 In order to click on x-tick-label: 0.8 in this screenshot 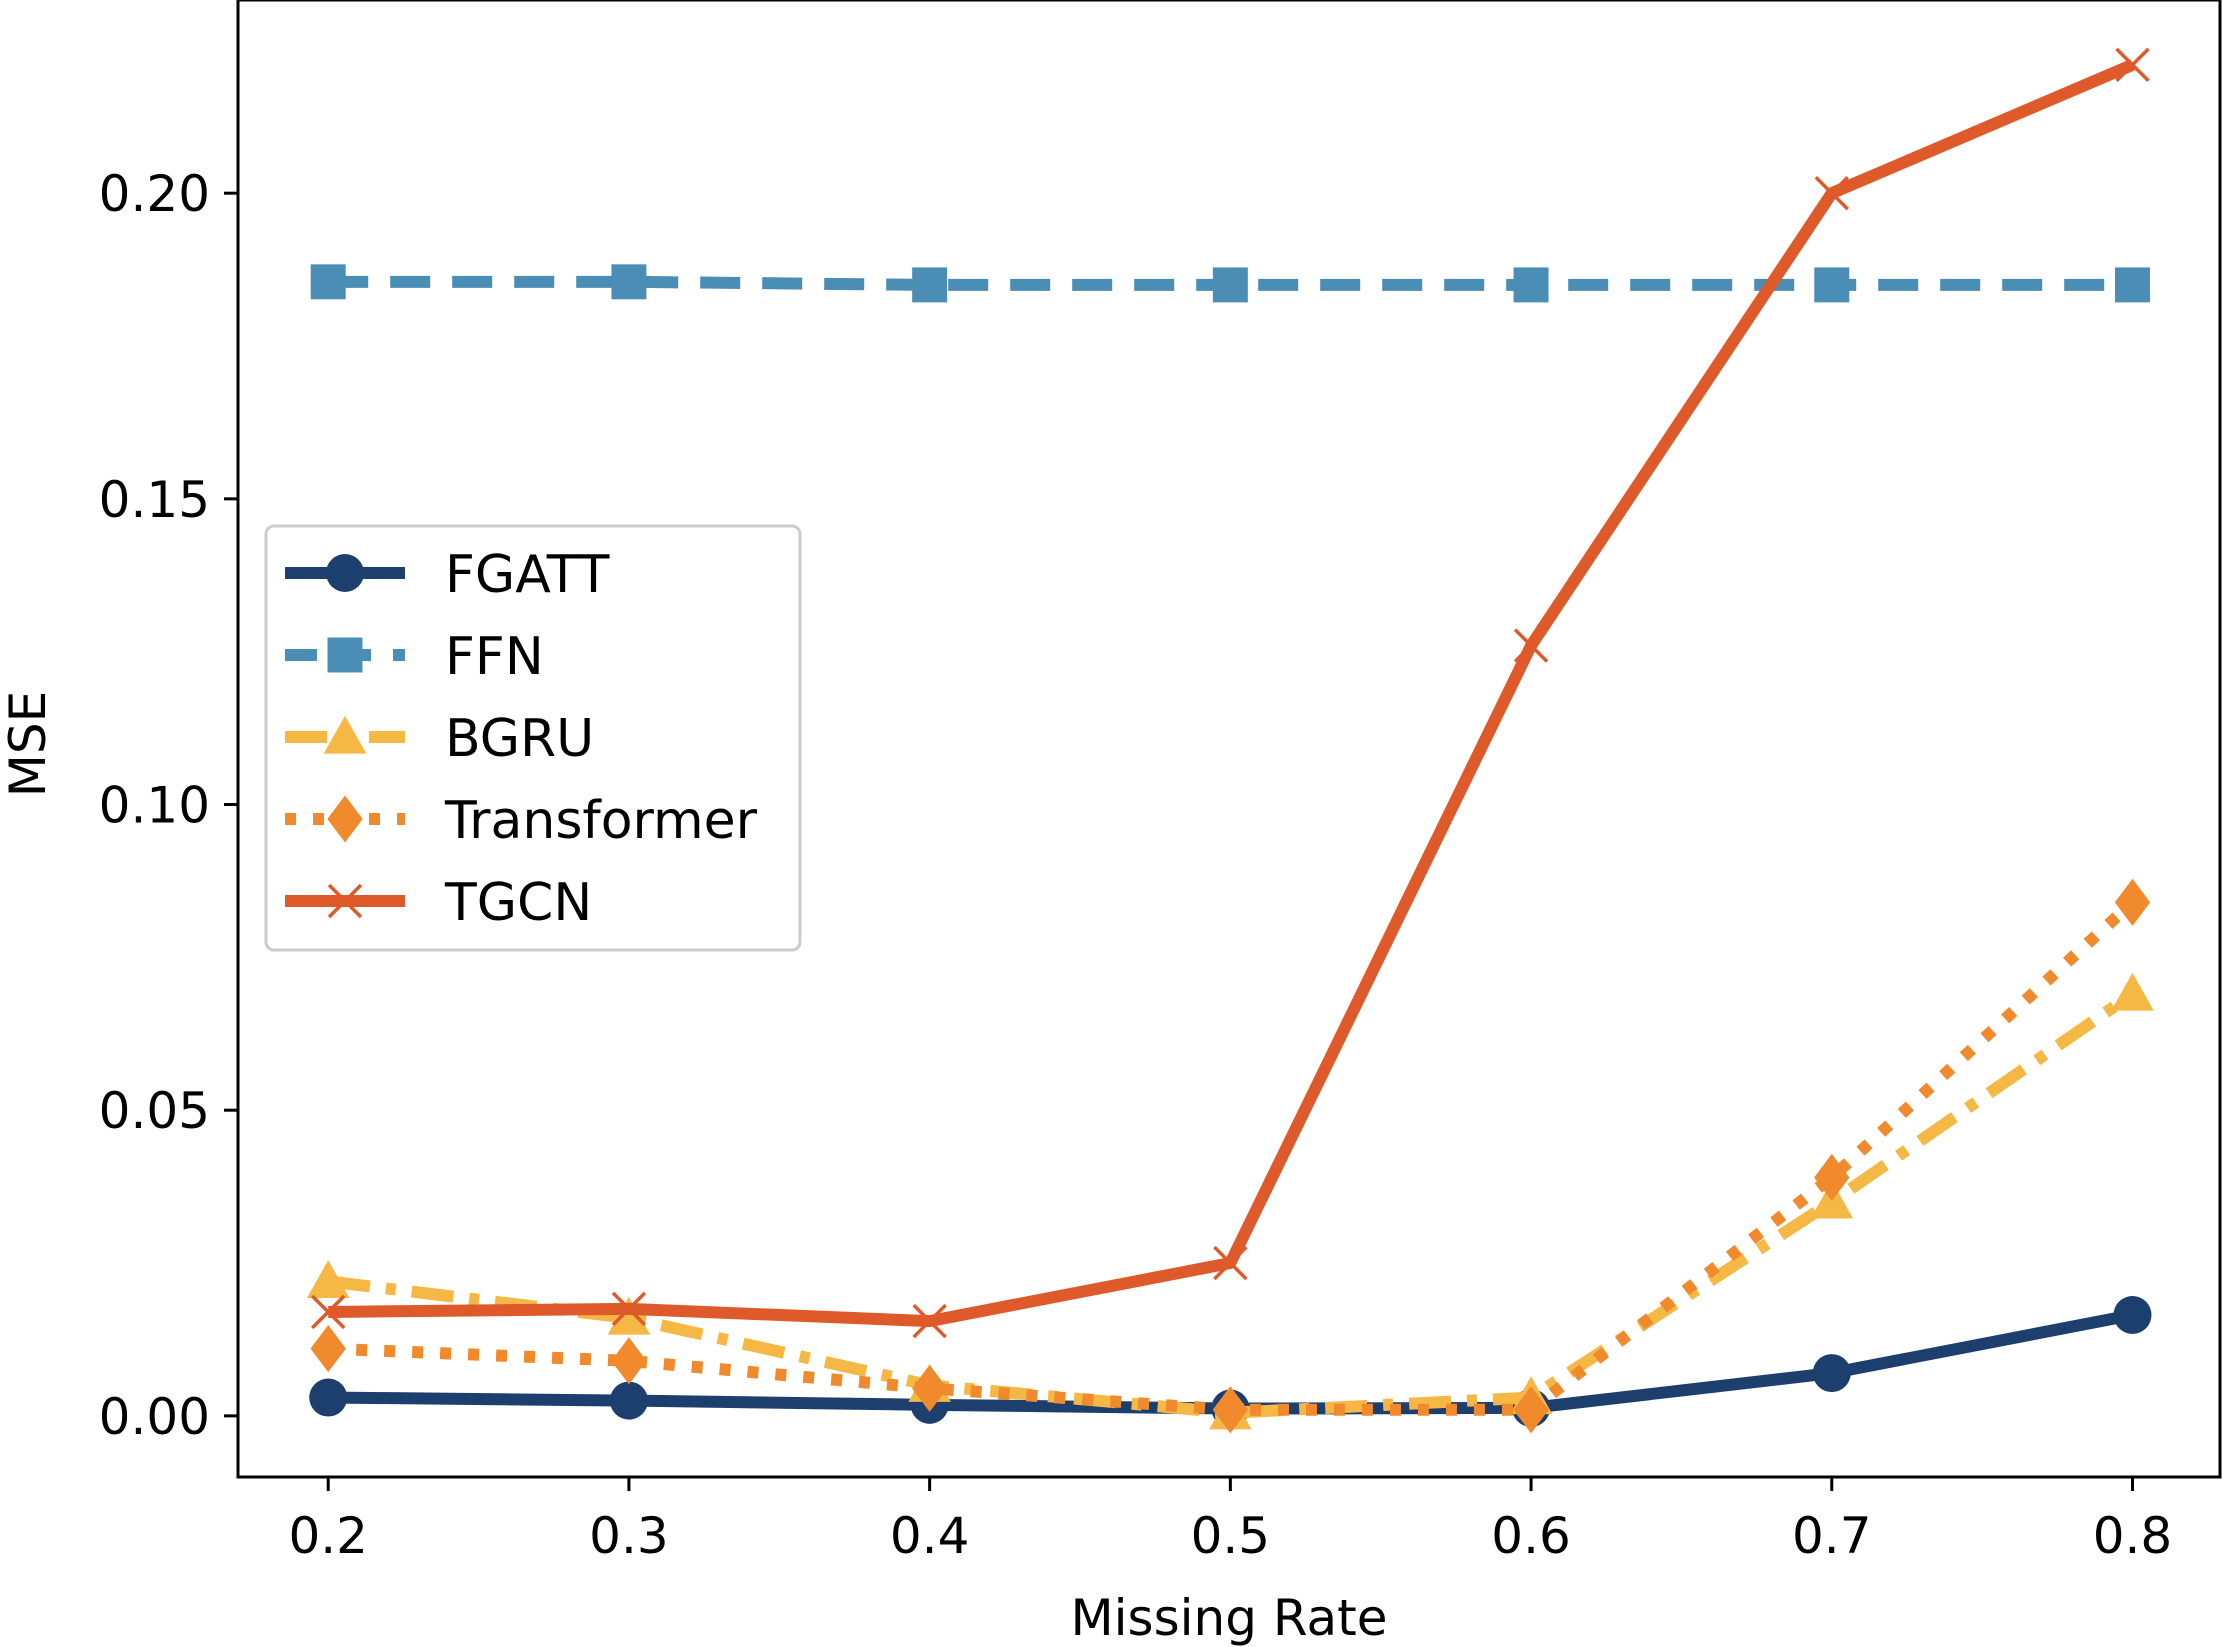, I will do `click(2133, 1536)`.